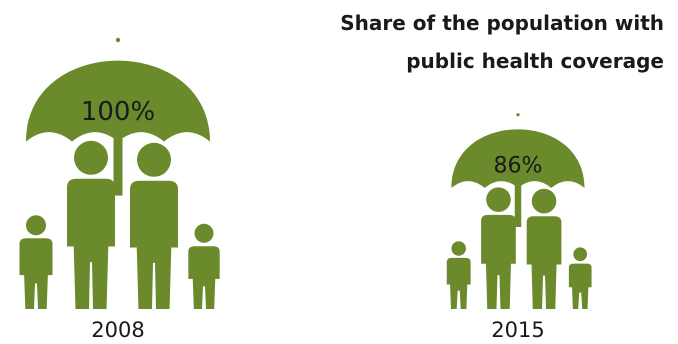 The height and width of the screenshot is (344, 678). I want to click on adult-left-2008-body, so click(91, 243).